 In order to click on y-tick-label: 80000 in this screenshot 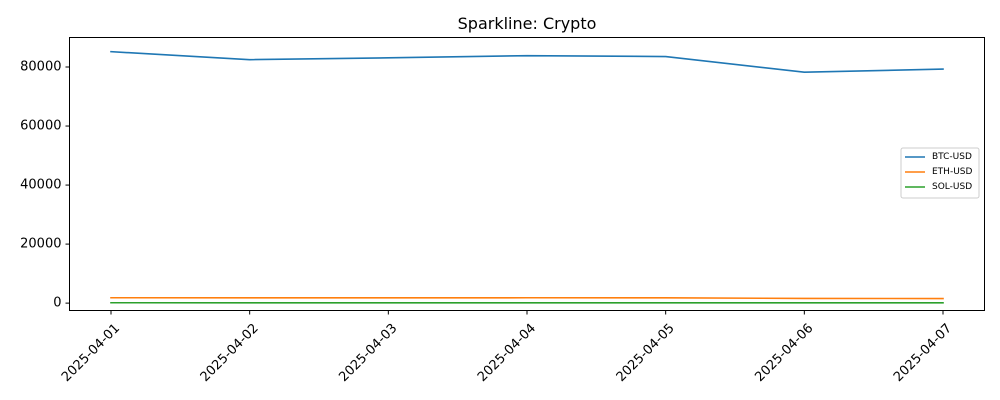, I will do `click(40, 67)`.